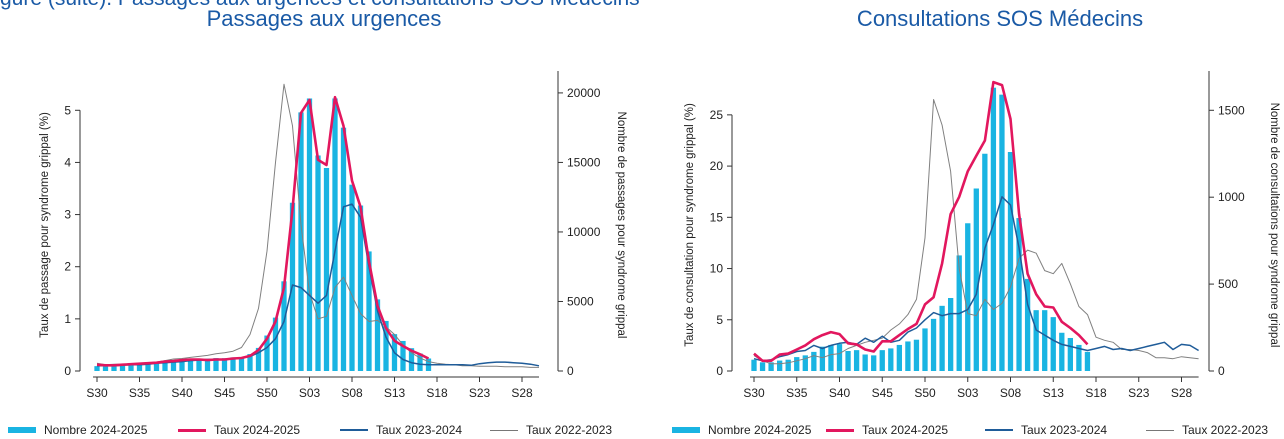  I want to click on y2-tick-label: 10000, so click(584, 232).